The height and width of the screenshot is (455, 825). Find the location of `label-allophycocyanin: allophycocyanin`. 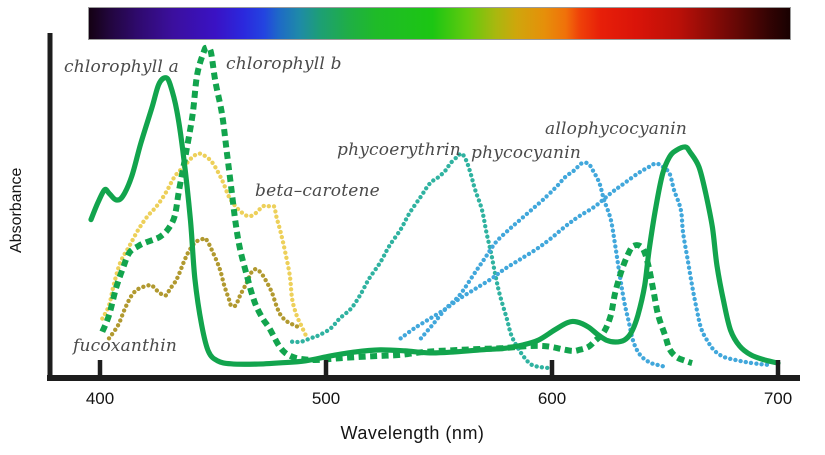

label-allophycocyanin: allophycocyanin is located at coordinates (616, 129).